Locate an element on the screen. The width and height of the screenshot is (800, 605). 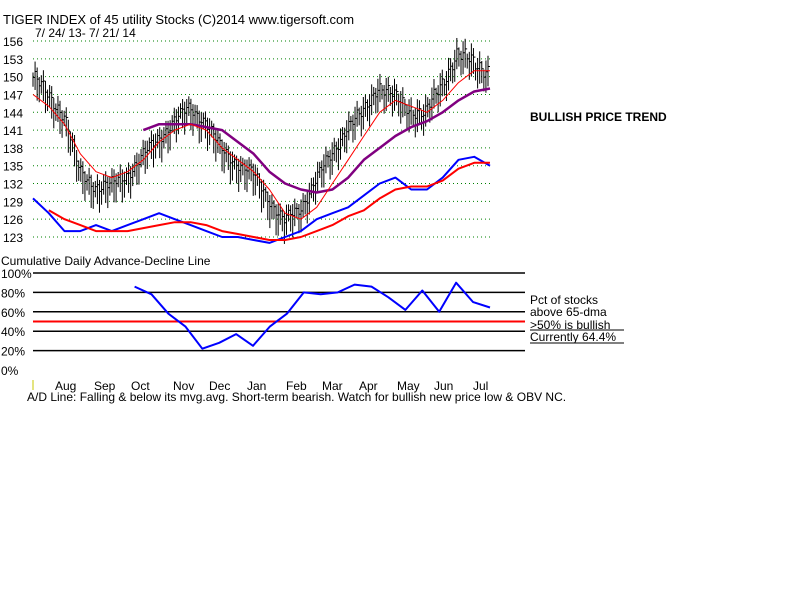
price-y-tick-label: 156 is located at coordinates (13, 42).